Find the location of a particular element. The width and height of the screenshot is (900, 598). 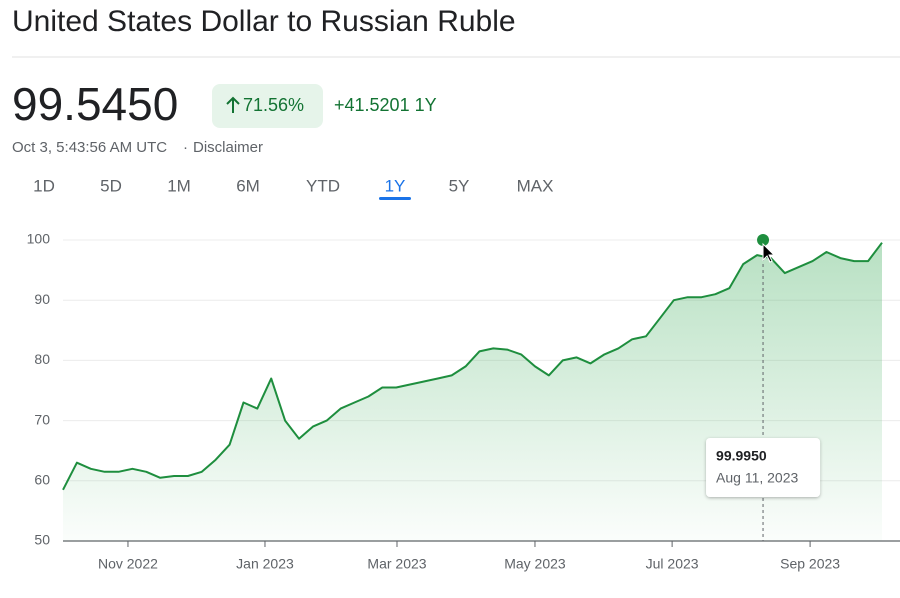

range-tab: MAX is located at coordinates (535, 185).